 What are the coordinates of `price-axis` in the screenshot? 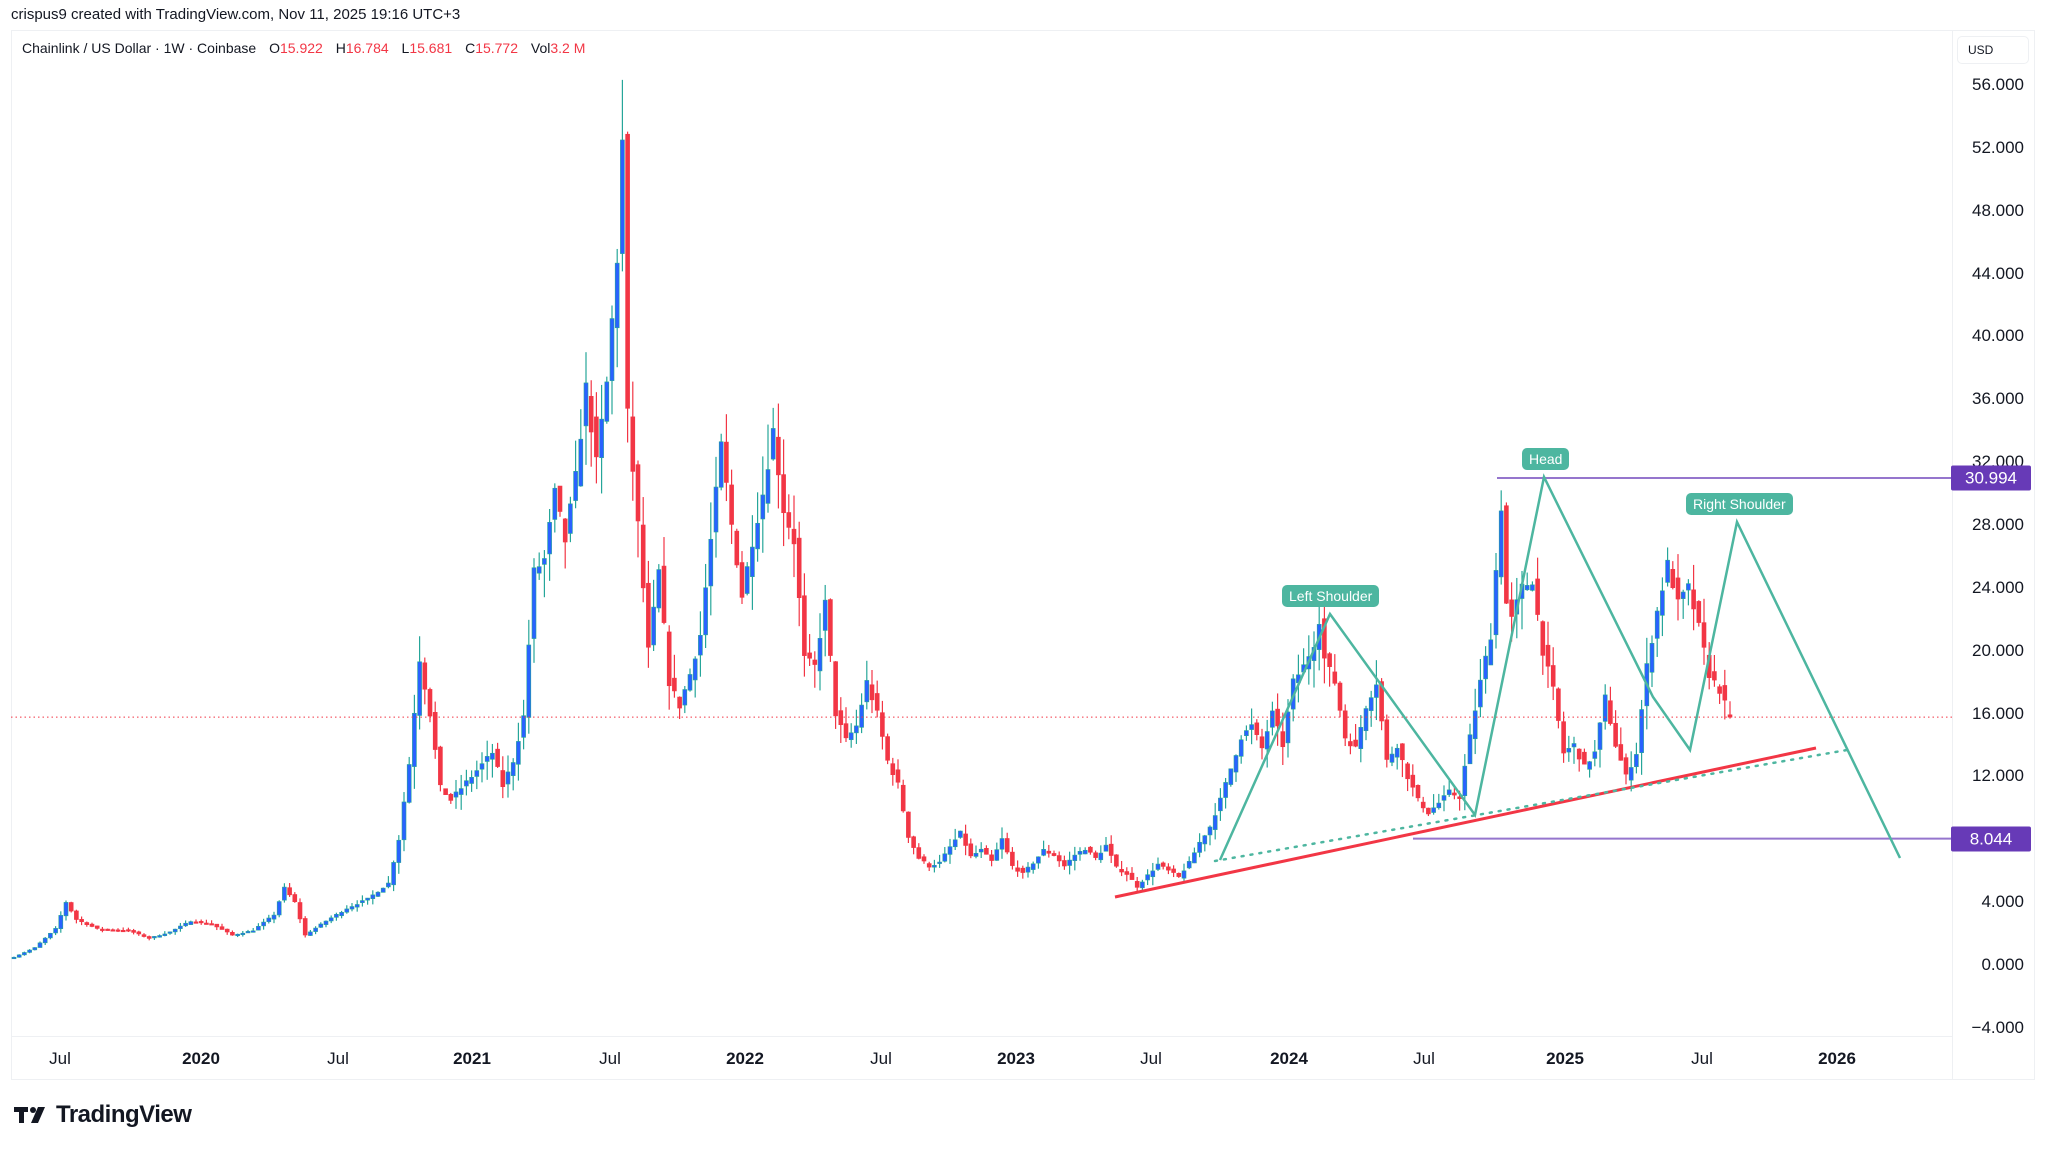 It's located at (1993, 555).